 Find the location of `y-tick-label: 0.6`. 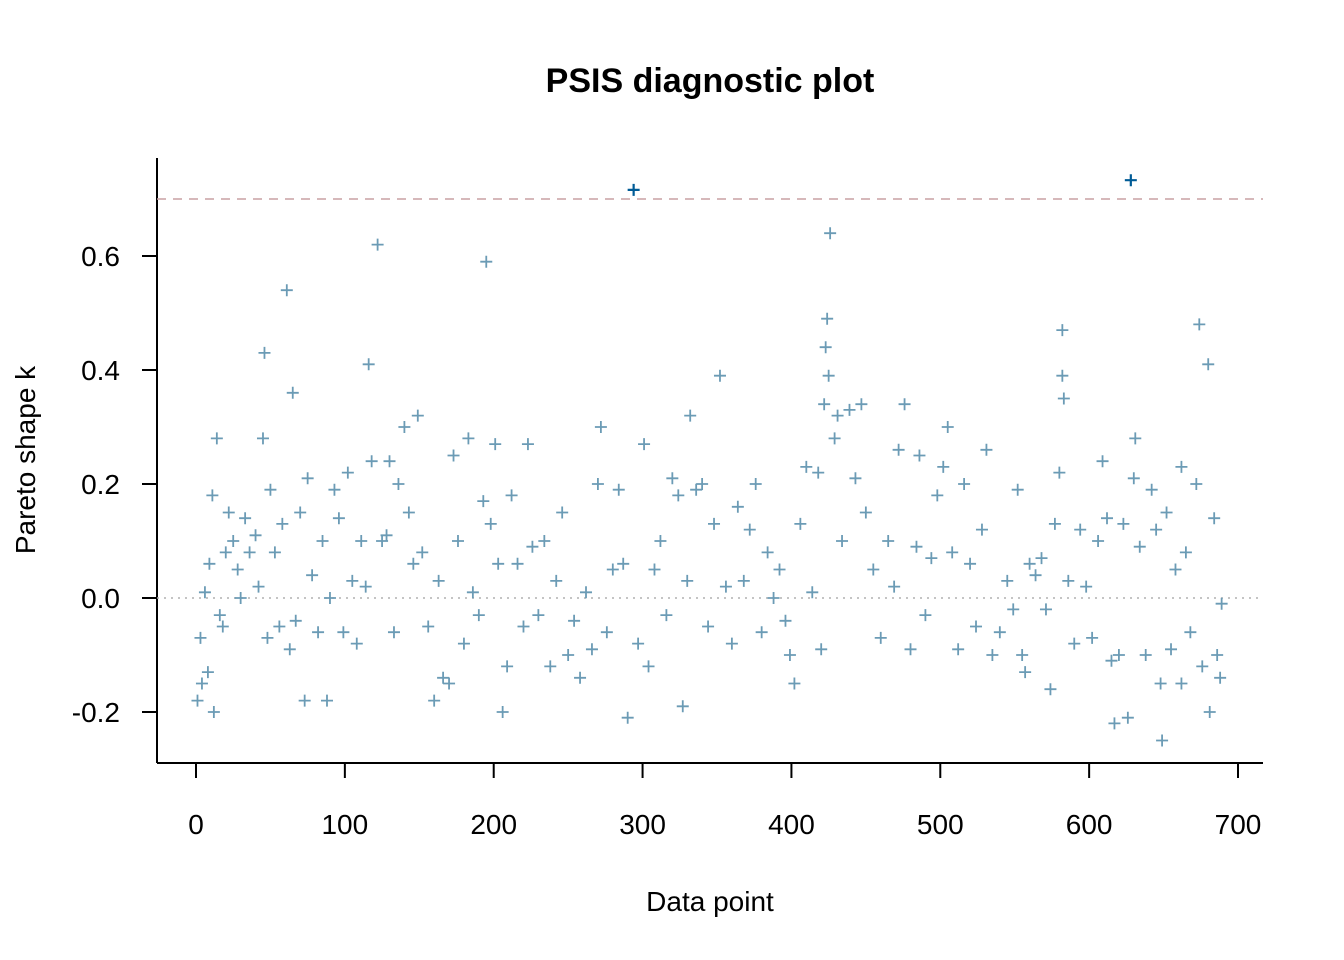

y-tick-label: 0.6 is located at coordinates (100, 256).